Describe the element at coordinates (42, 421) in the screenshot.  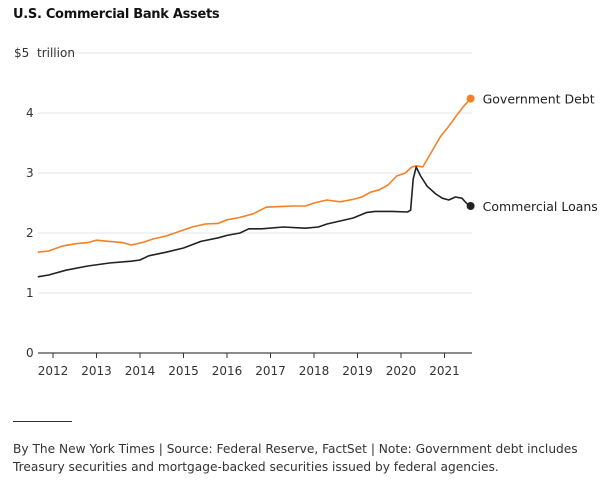
I see `divider` at that location.